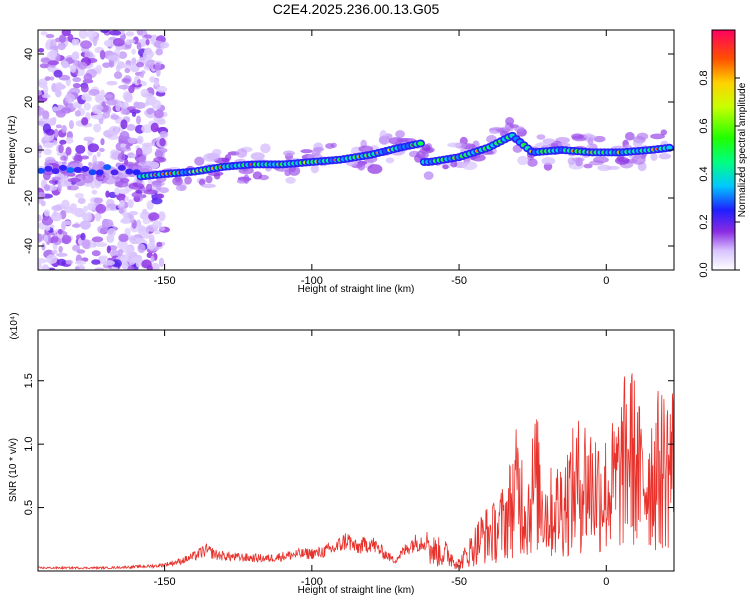 The width and height of the screenshot is (750, 600). I want to click on x-tick-label: -50, so click(459, 281).